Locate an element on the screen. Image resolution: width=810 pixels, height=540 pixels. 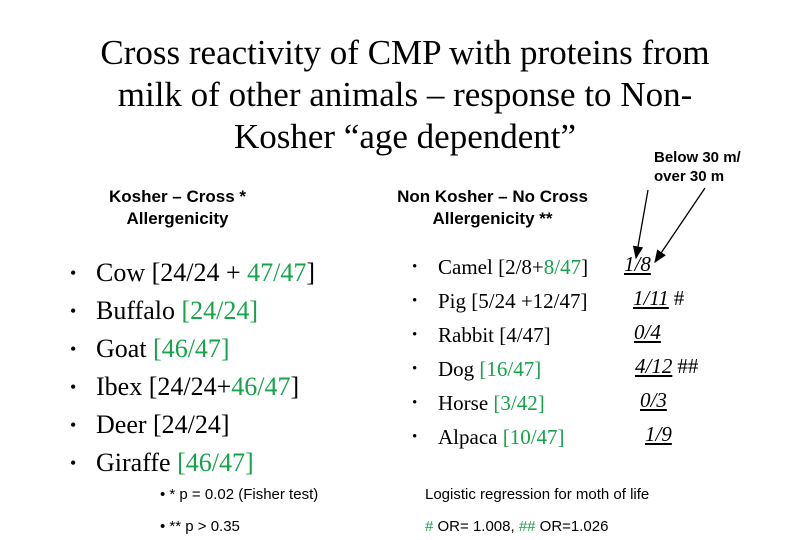
age-note-line-1: Below 30 m/ is located at coordinates (697, 157).